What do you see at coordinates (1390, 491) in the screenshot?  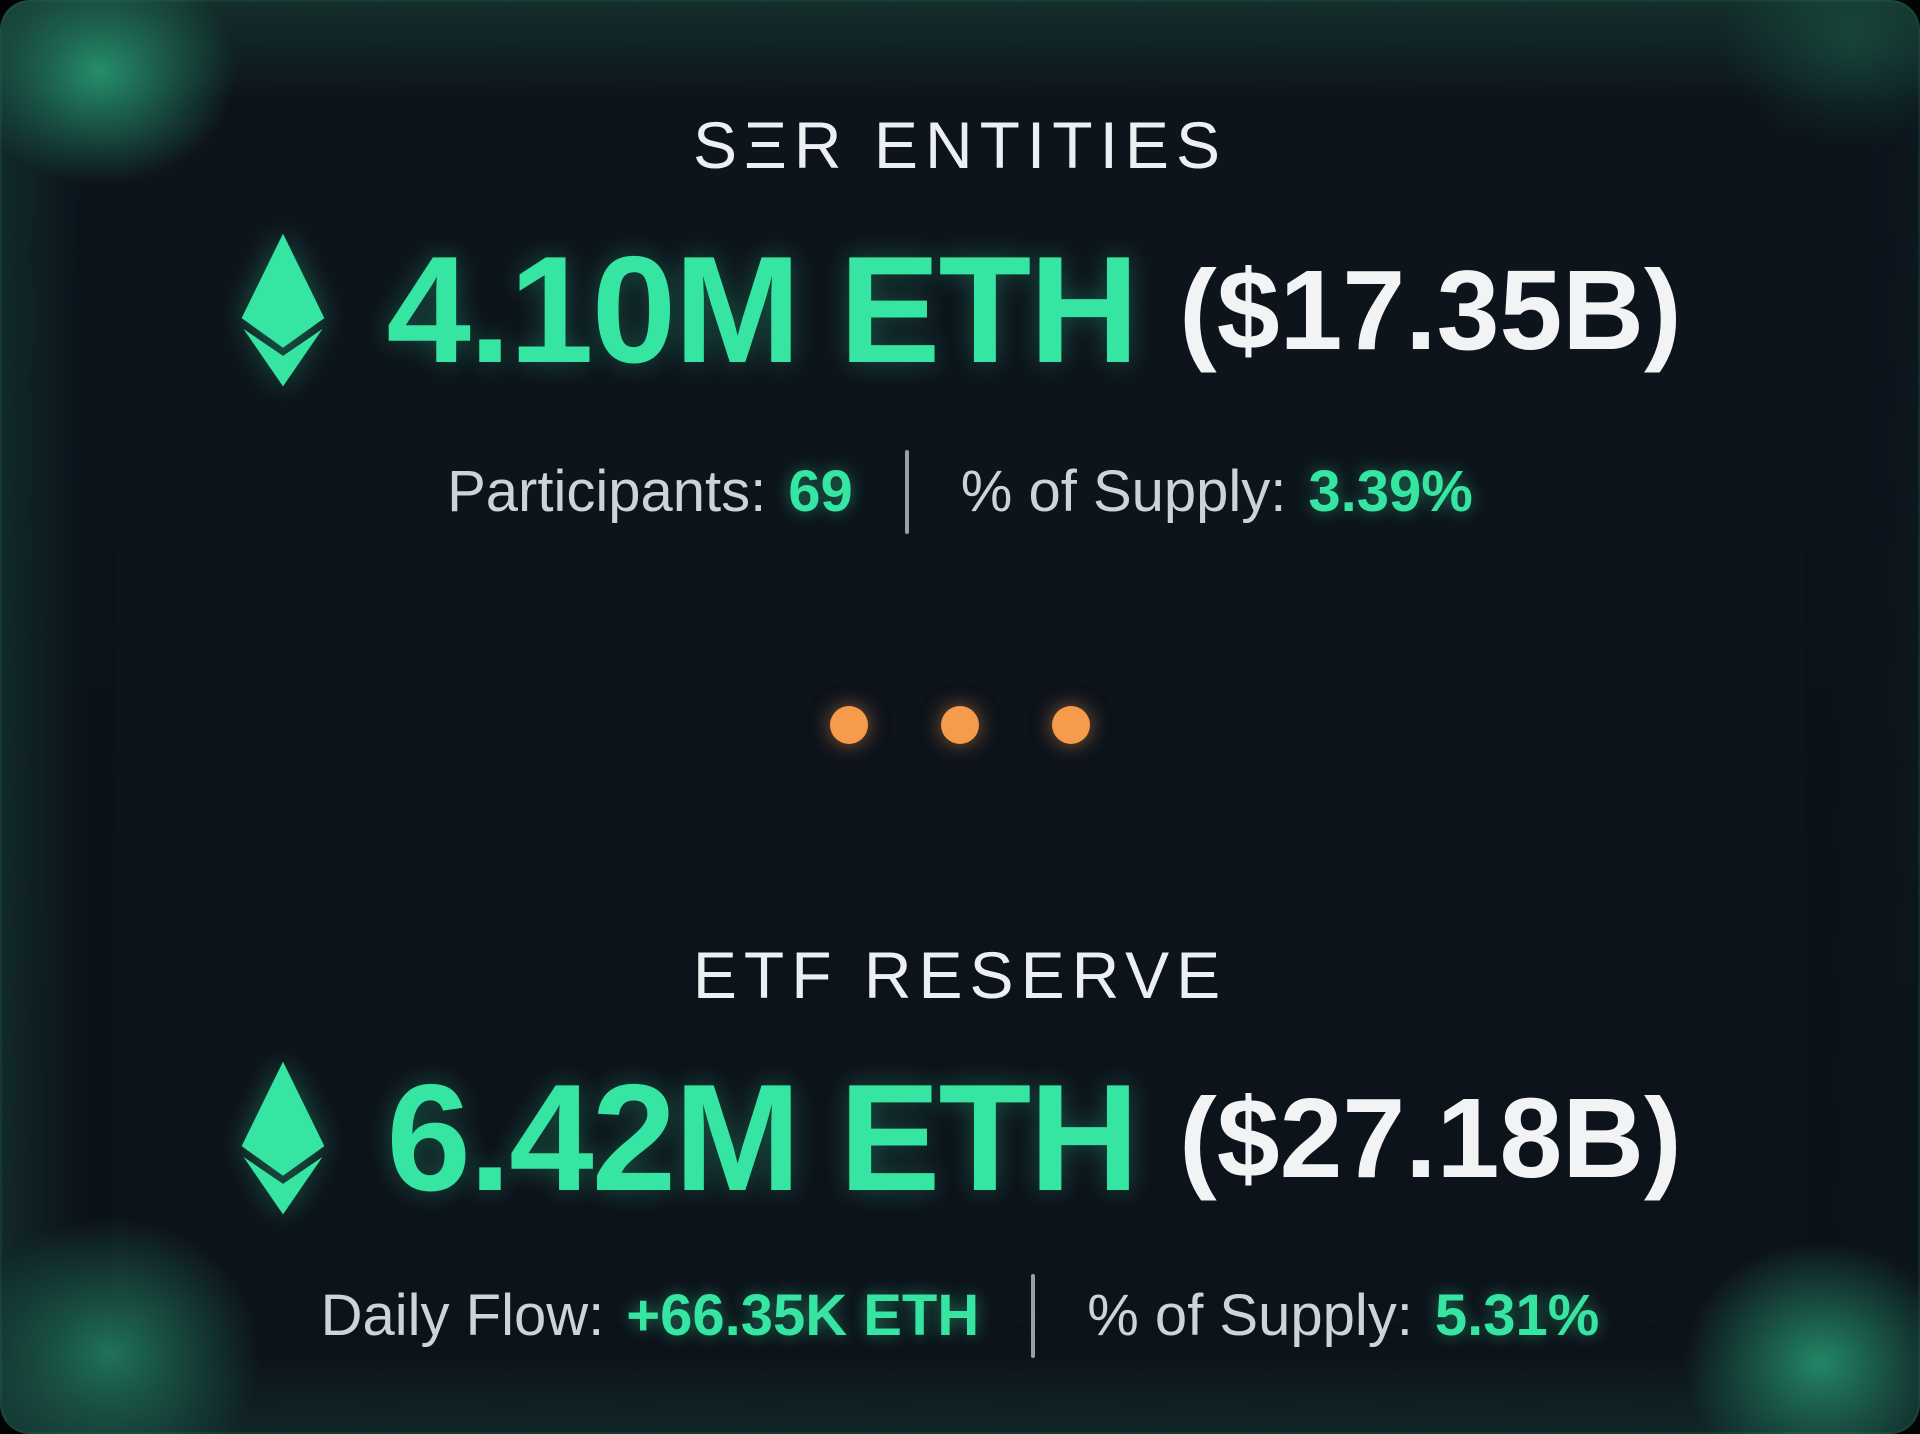 I see `stat-value-supply-pct: 3.39%` at bounding box center [1390, 491].